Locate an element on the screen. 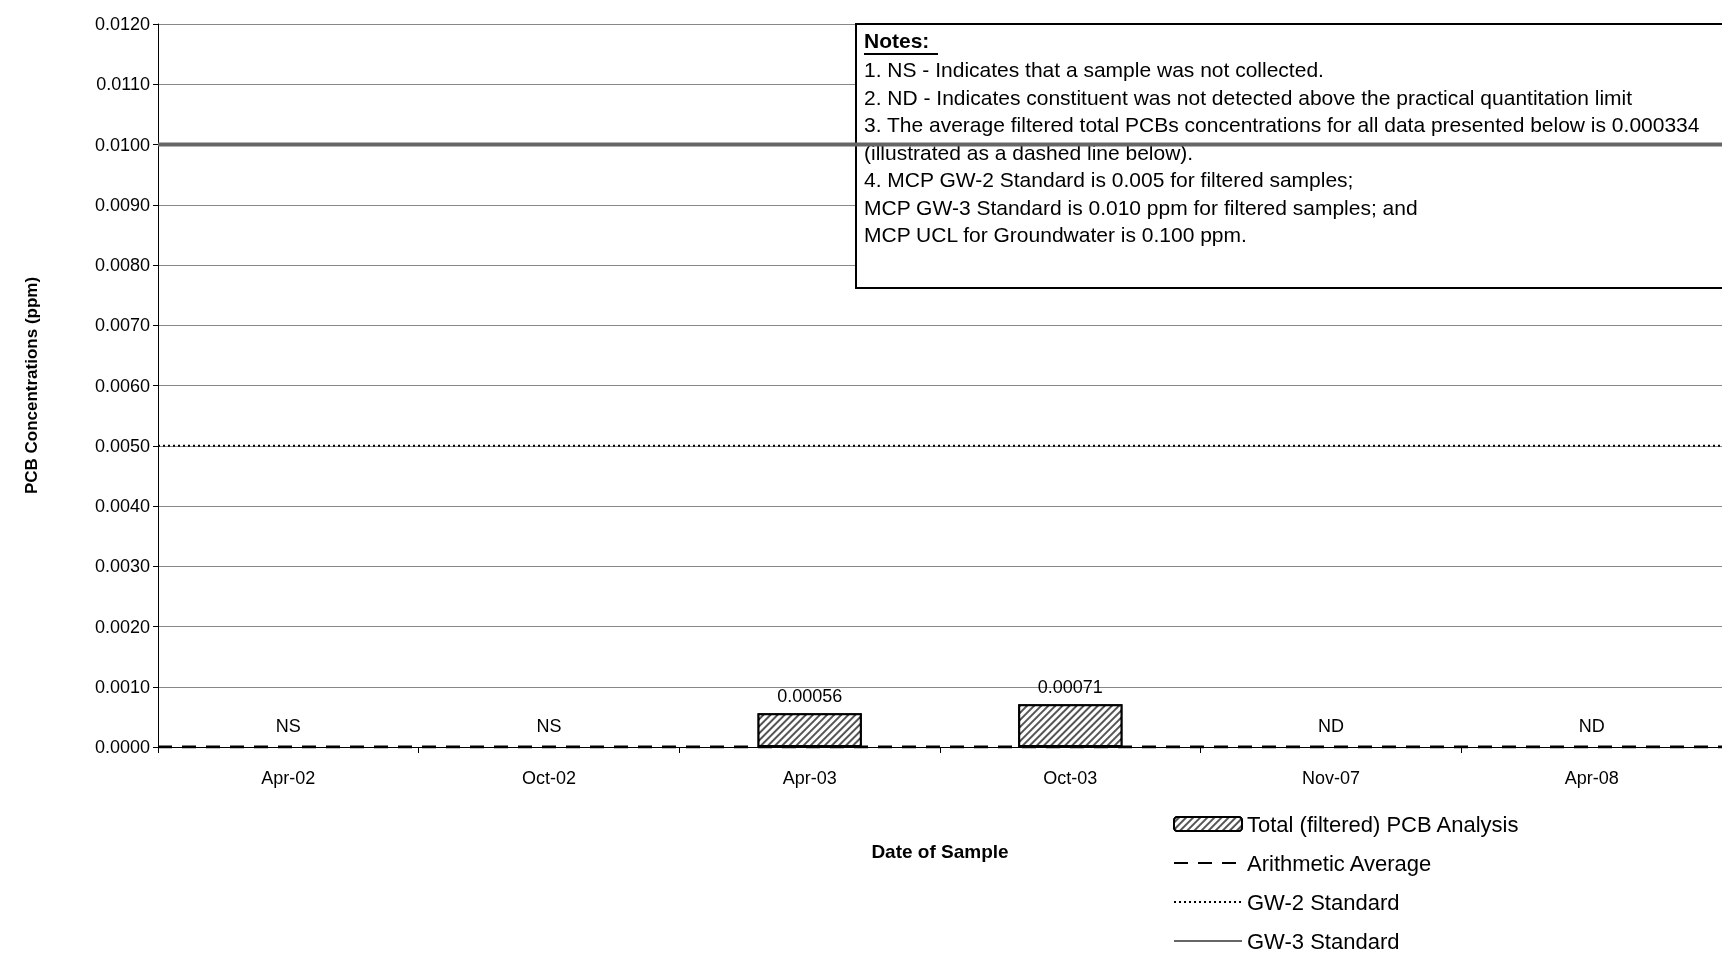  y-tick-label: 0.0050 is located at coordinates (122, 445).